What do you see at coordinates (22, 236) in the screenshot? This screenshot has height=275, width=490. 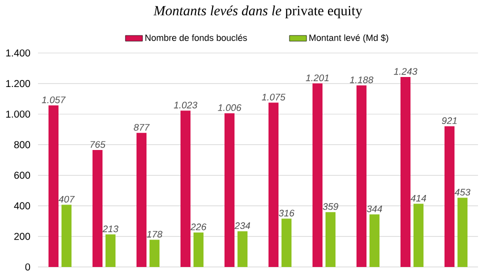 I see `y-tick-label: 200` at bounding box center [22, 236].